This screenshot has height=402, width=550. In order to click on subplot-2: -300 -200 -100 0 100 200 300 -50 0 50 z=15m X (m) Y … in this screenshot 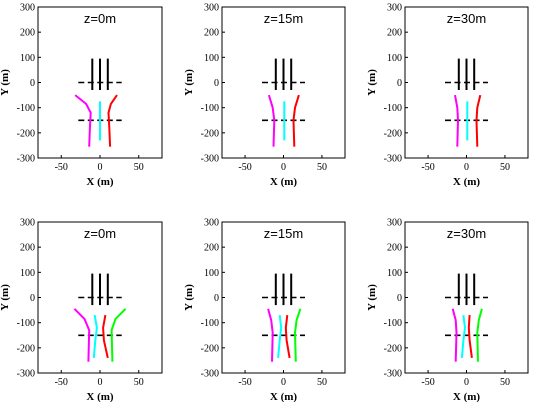, I will do `click(264, 95)`.